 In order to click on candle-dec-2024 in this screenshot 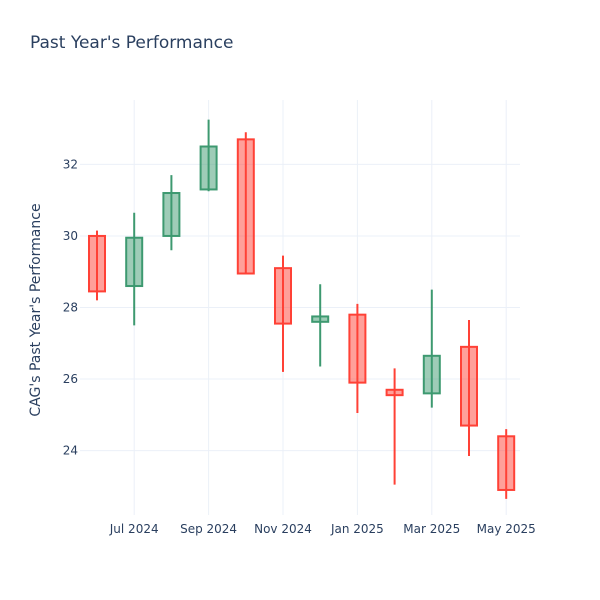, I will do `click(320, 325)`.